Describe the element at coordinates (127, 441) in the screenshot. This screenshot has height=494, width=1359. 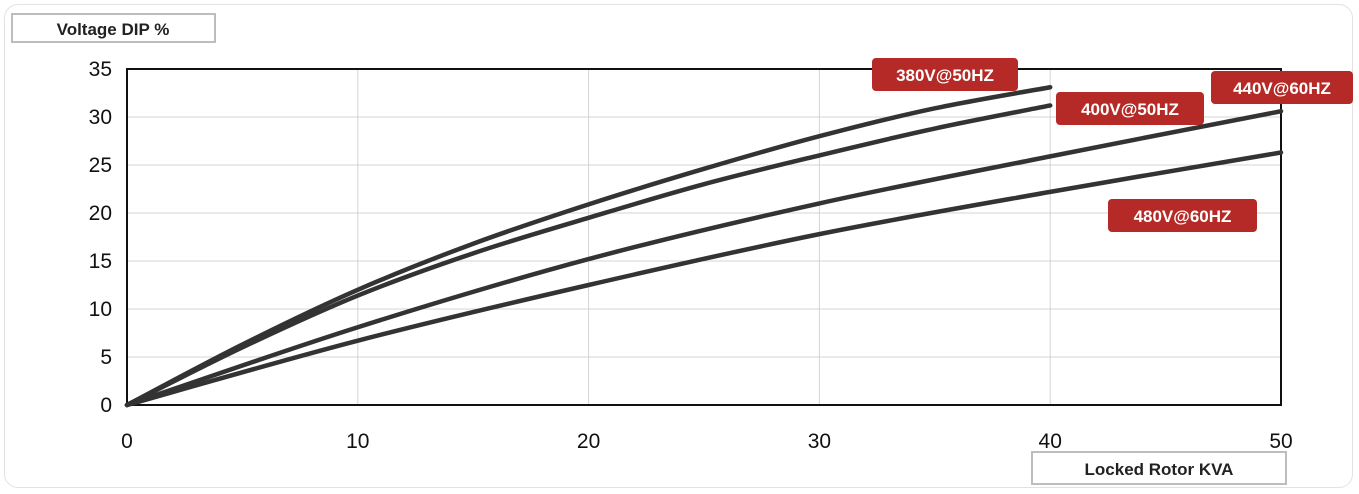
I see `x-tick-label: 0` at that location.